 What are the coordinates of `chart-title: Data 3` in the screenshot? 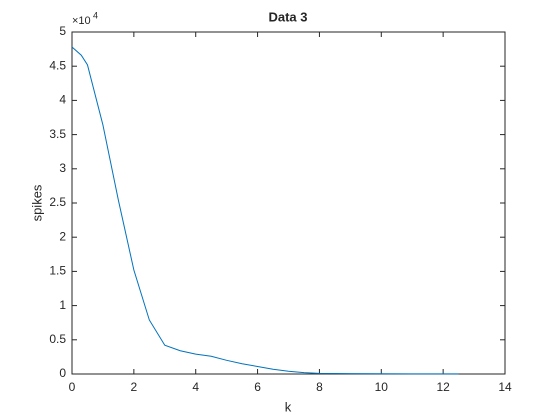 It's located at (287, 16).